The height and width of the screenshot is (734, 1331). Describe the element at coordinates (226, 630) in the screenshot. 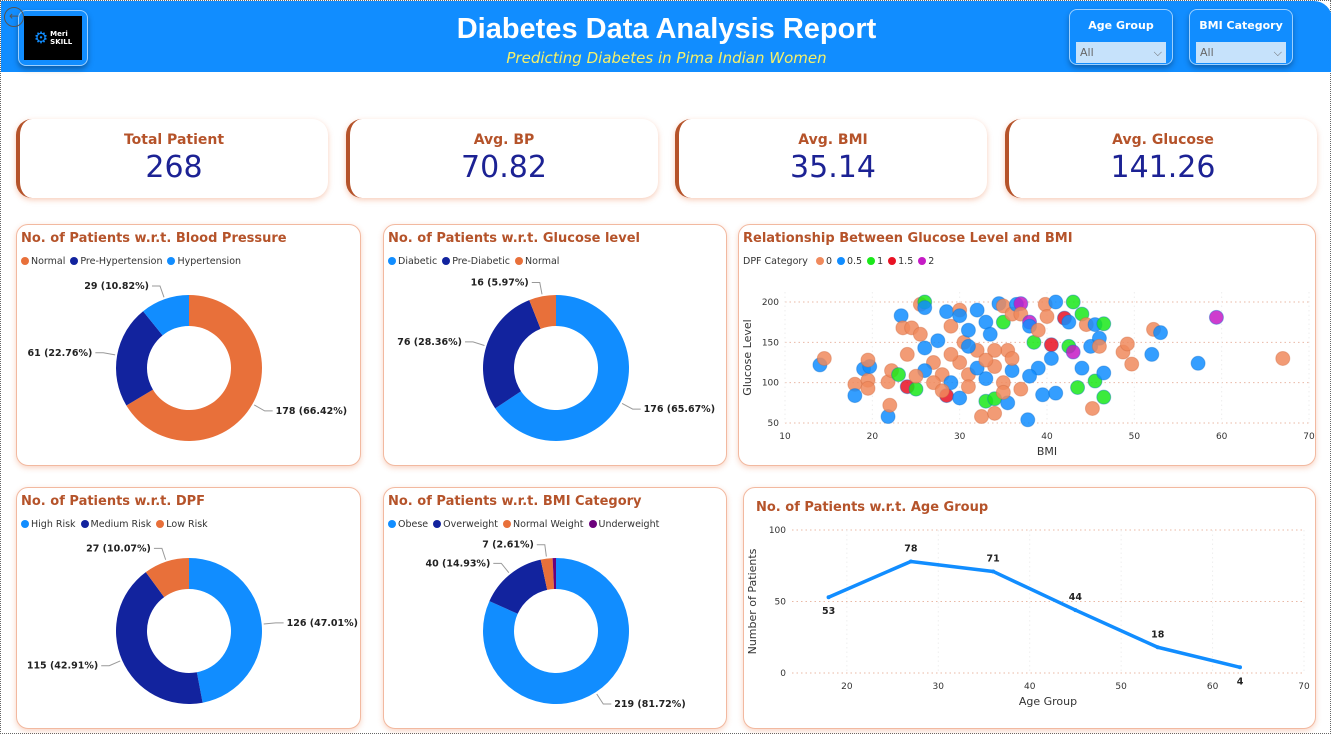

I see `donut-slice-high-risk` at that location.